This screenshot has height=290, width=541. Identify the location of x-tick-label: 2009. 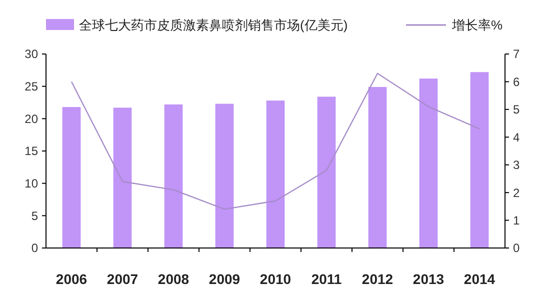
(224, 279).